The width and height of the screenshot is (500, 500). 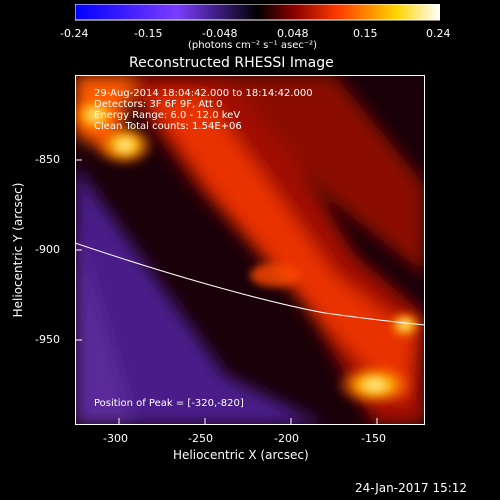 I want to click on info-line-counts: Clean Total counts: 1.54E+06, so click(x=168, y=126).